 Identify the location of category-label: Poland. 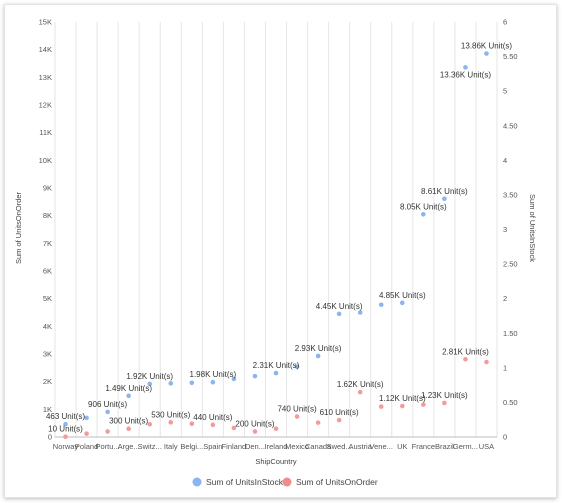
(86, 446).